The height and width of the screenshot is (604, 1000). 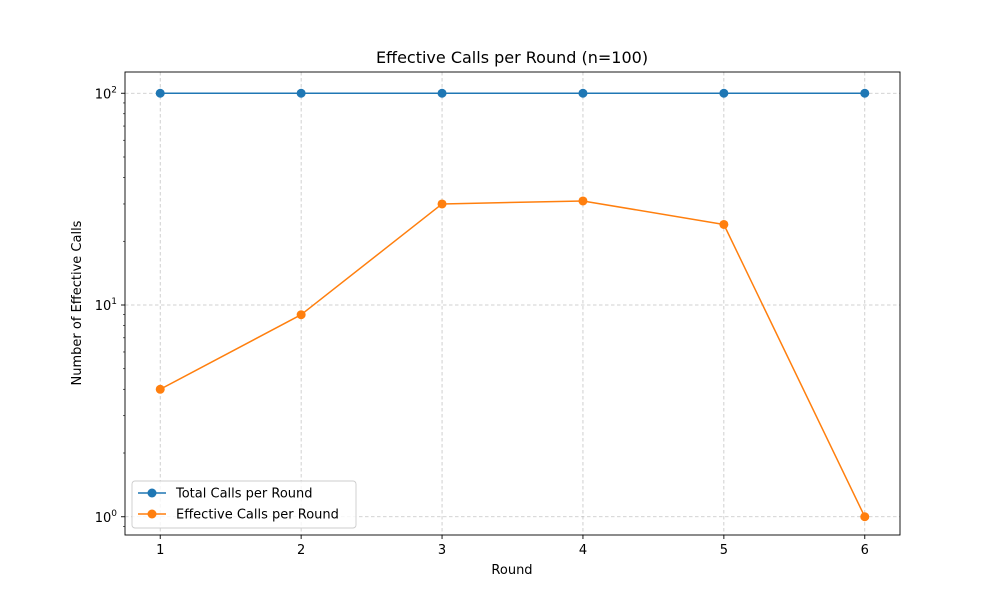 What do you see at coordinates (512, 546) in the screenshot?
I see `x-axis: 1 2 3 4 5 6` at bounding box center [512, 546].